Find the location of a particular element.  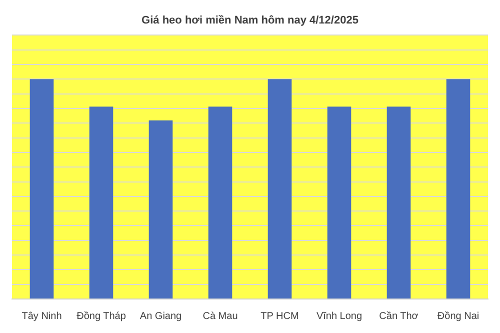

x-tick-label: Cà Mau is located at coordinates (220, 316).